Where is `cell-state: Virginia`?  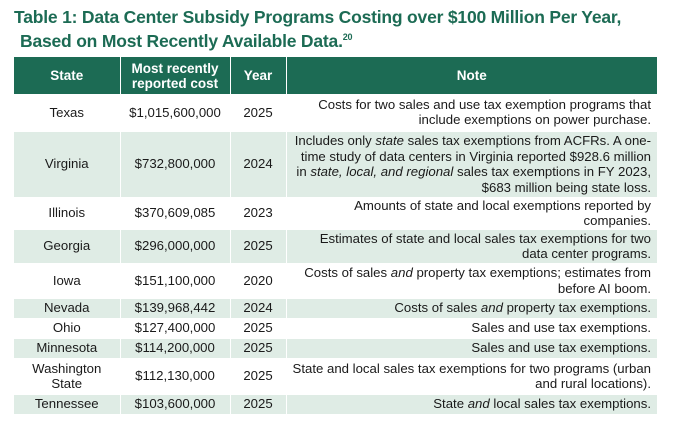 cell-state: Virginia is located at coordinates (67, 164).